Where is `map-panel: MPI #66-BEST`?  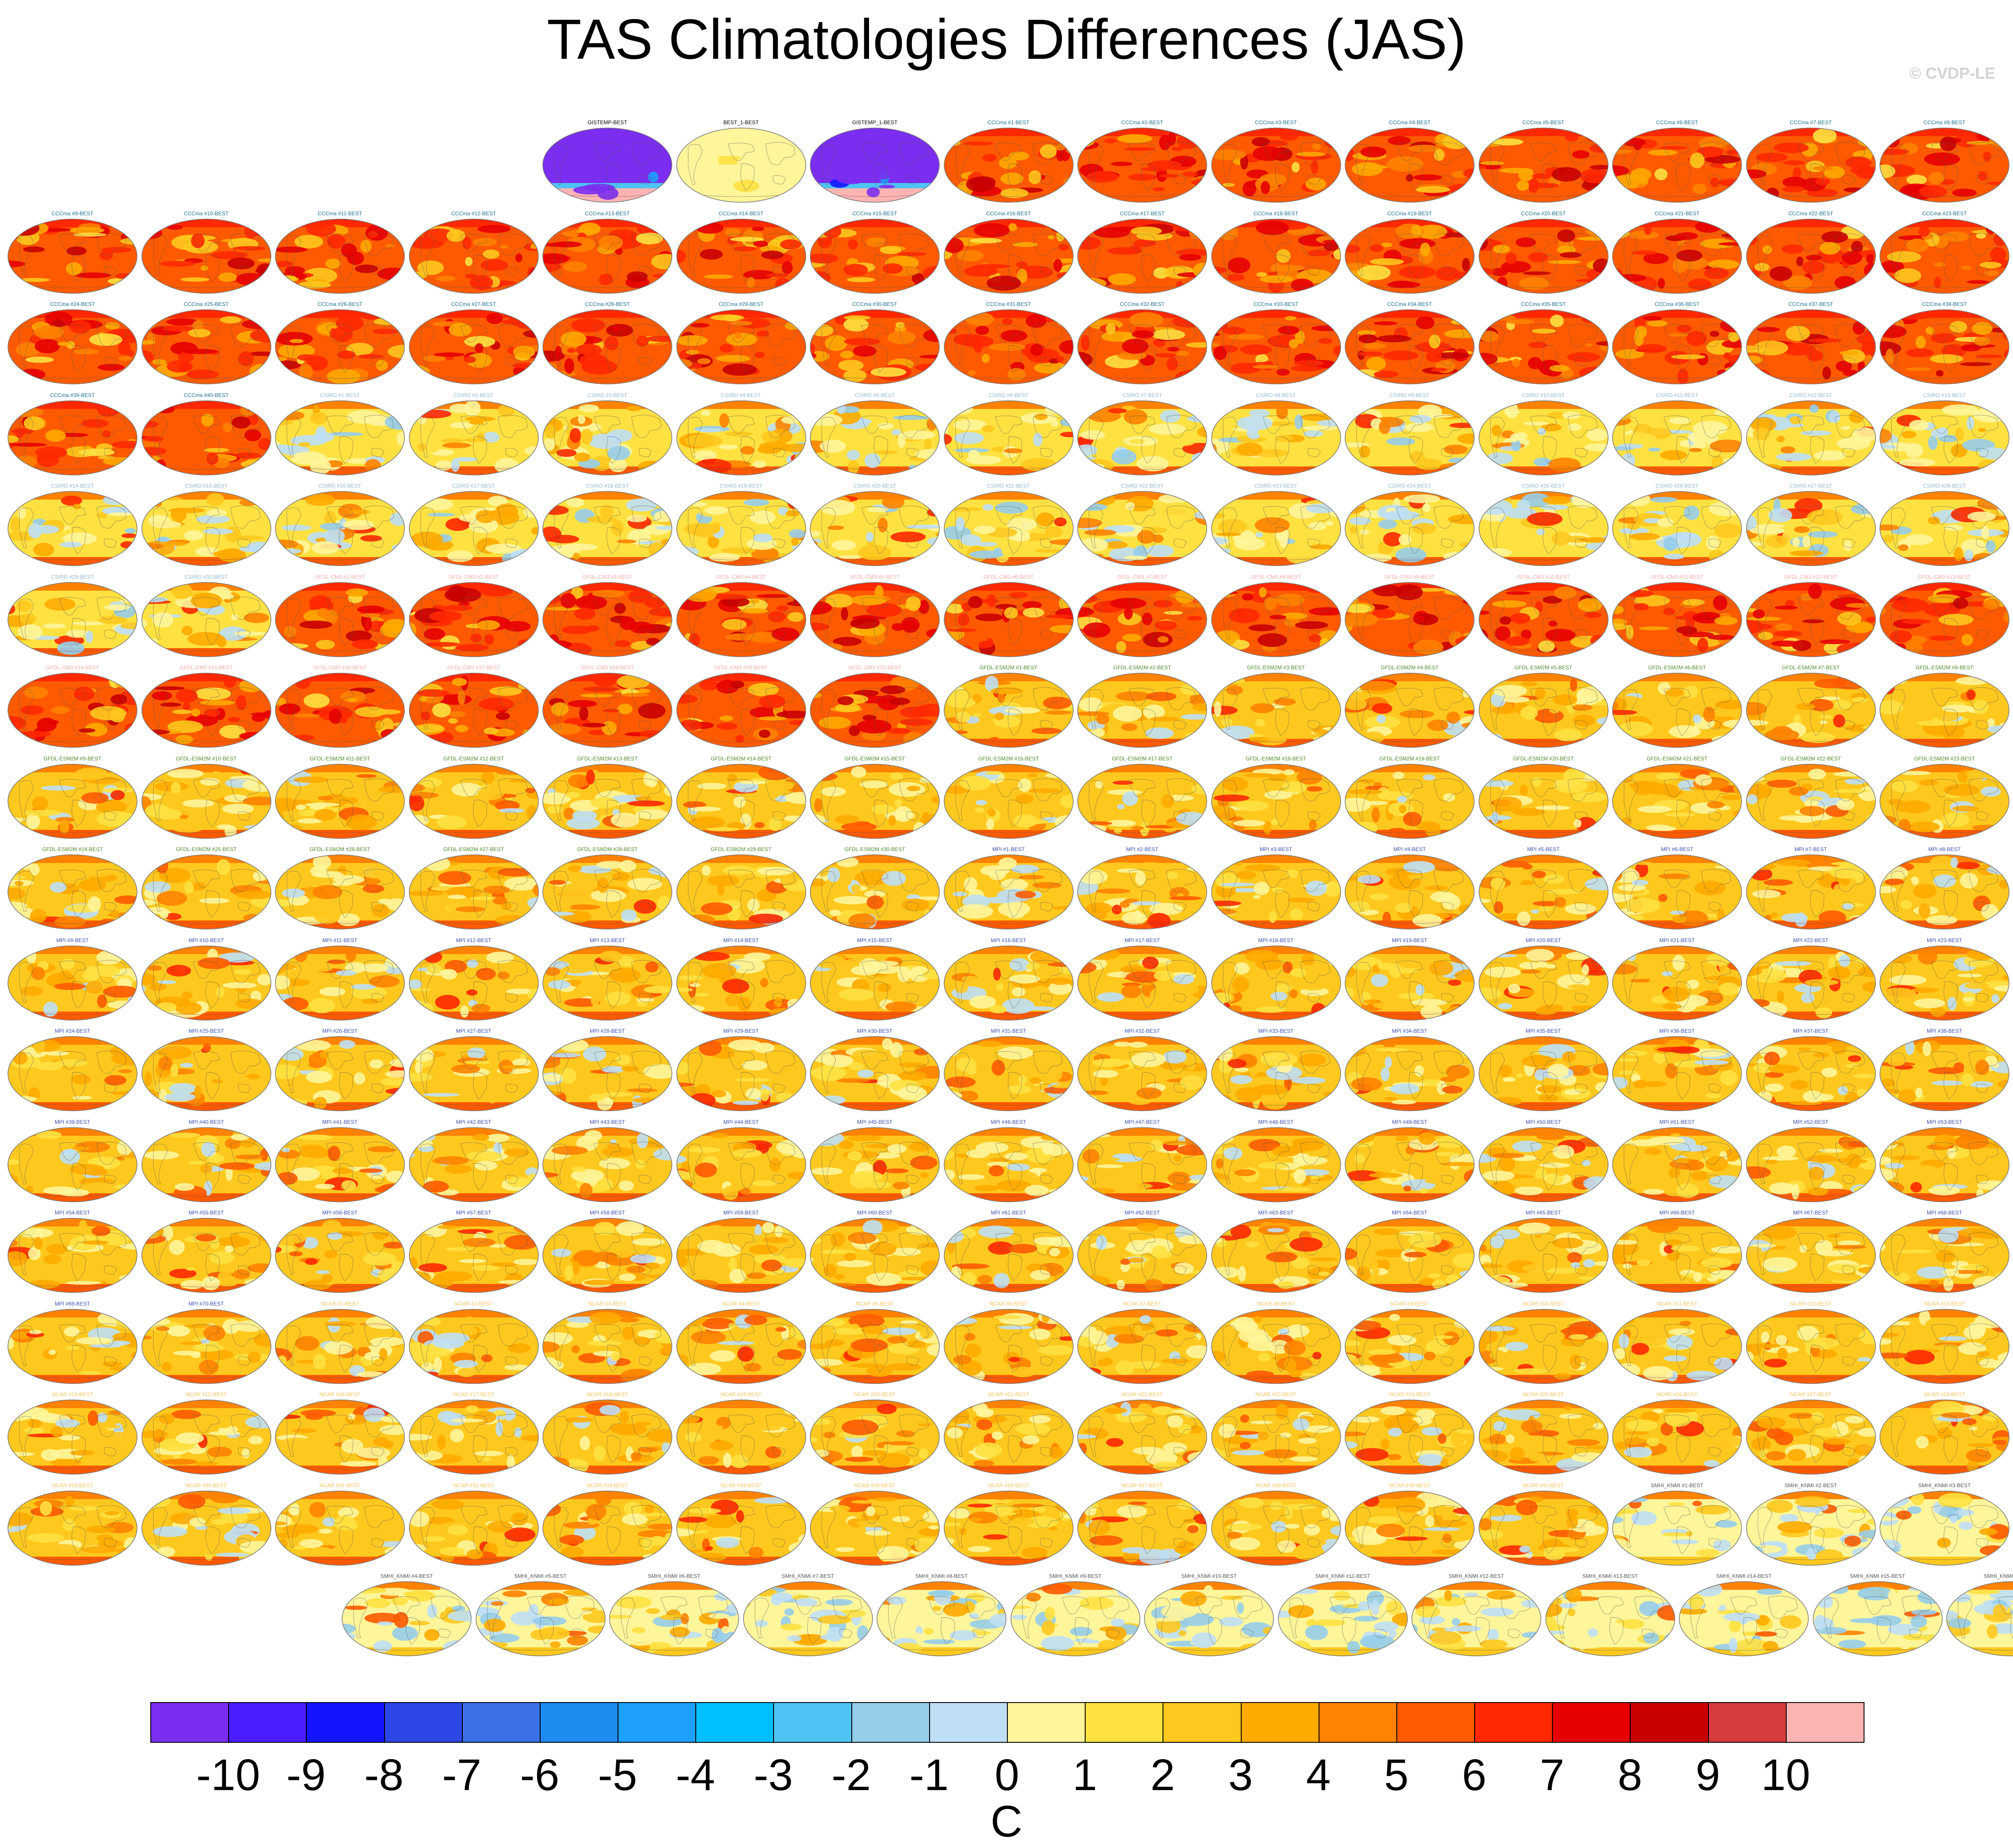
map-panel: MPI #66-BEST is located at coordinates (1677, 1253).